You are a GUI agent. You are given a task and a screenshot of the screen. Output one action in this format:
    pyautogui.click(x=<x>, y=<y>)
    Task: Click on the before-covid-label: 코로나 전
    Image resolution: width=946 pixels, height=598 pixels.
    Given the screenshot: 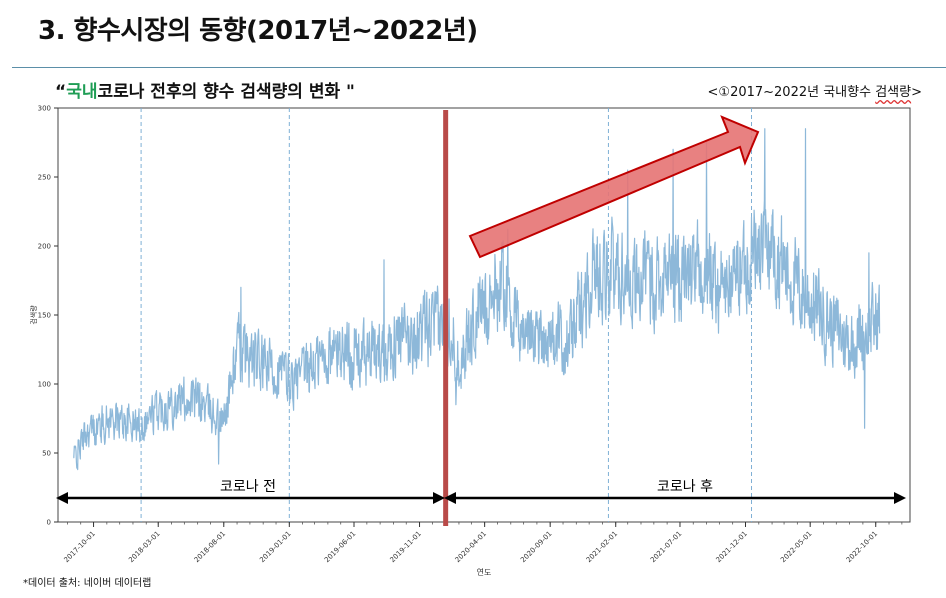 What is the action you would take?
    pyautogui.click(x=248, y=487)
    